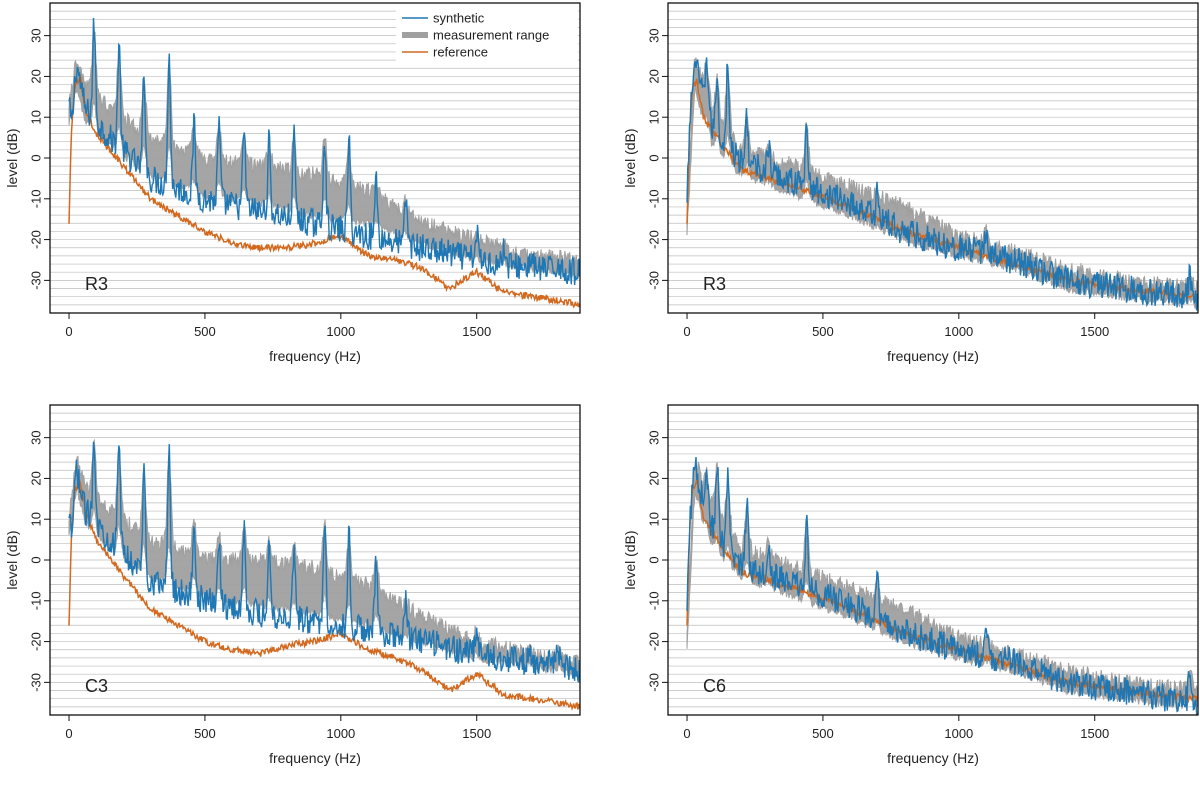 The width and height of the screenshot is (1200, 805). What do you see at coordinates (714, 686) in the screenshot?
I see `panel-label: C6` at bounding box center [714, 686].